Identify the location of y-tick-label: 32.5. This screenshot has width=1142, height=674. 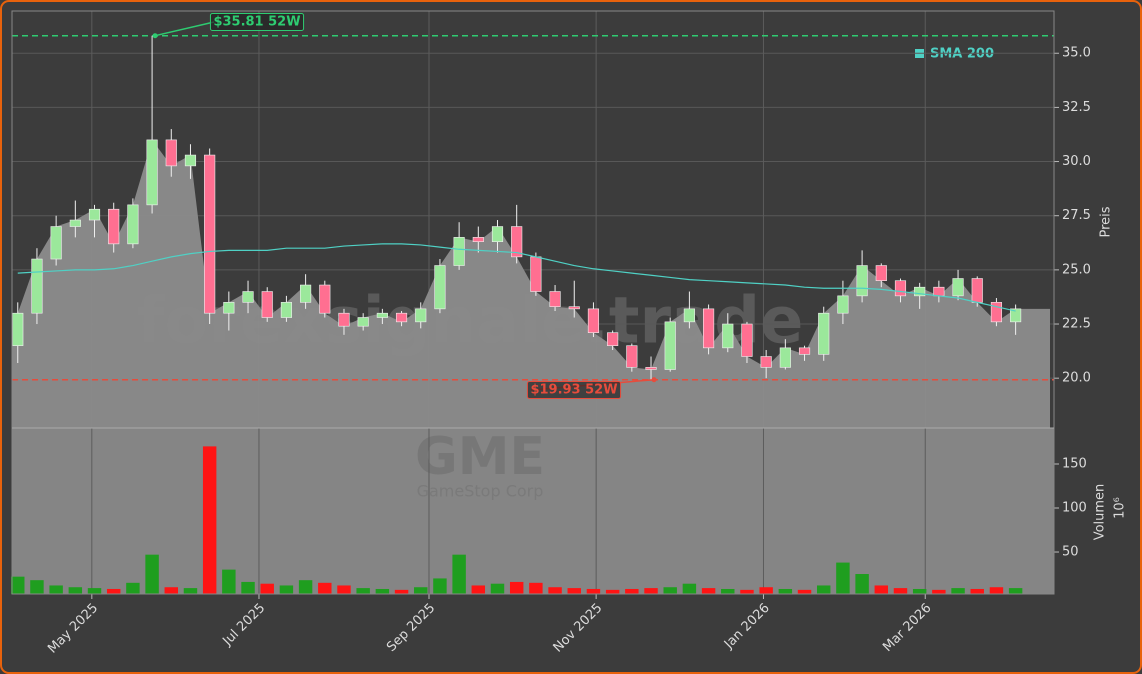
(1076, 107).